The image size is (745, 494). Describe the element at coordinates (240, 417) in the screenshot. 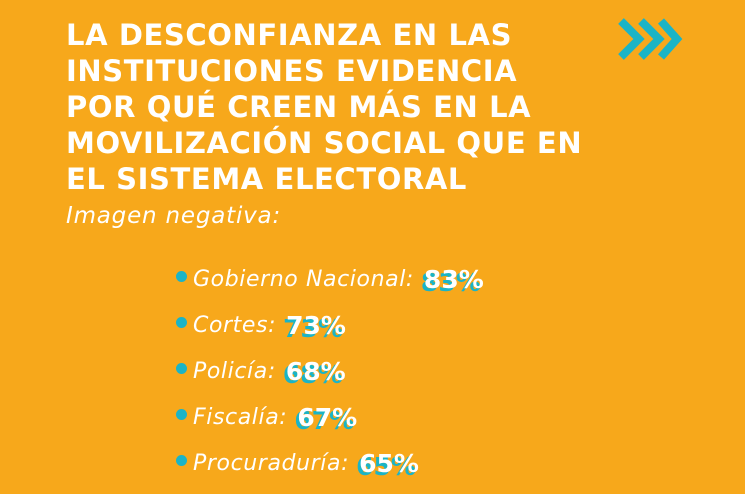

I see `item-label: Fiscalía:` at that location.